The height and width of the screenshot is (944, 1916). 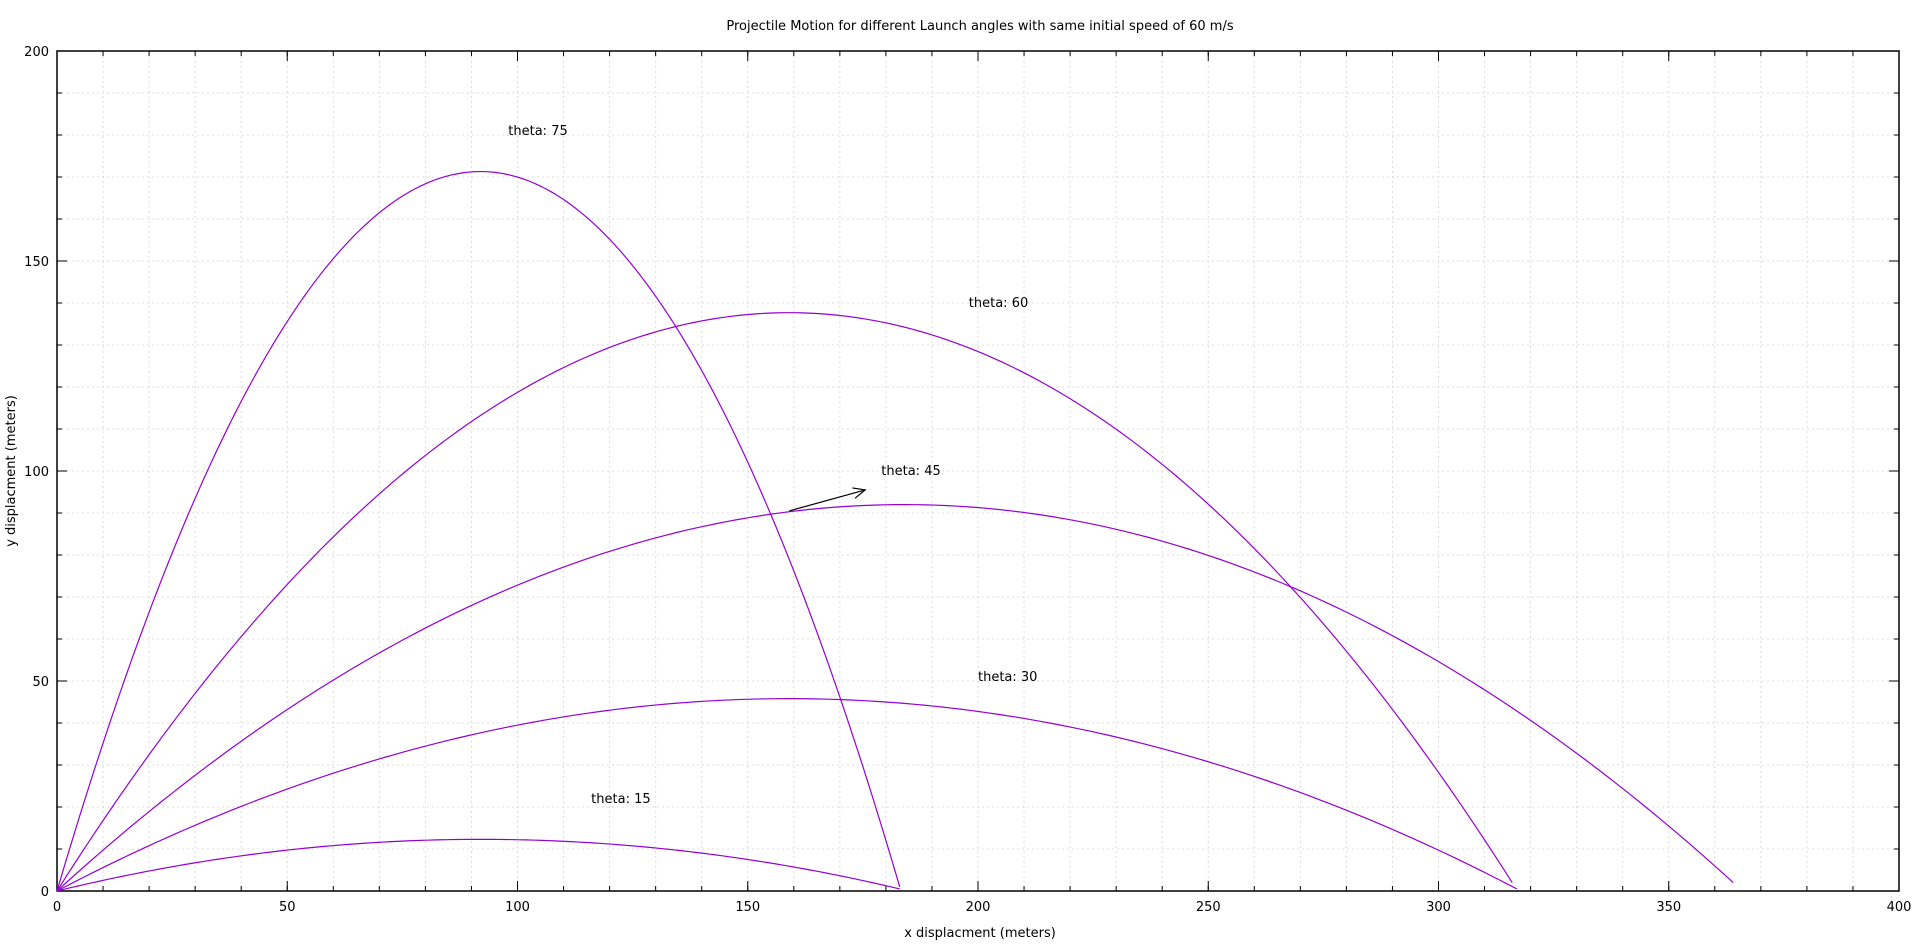 What do you see at coordinates (620, 799) in the screenshot?
I see `series-annotation: theta: 15` at bounding box center [620, 799].